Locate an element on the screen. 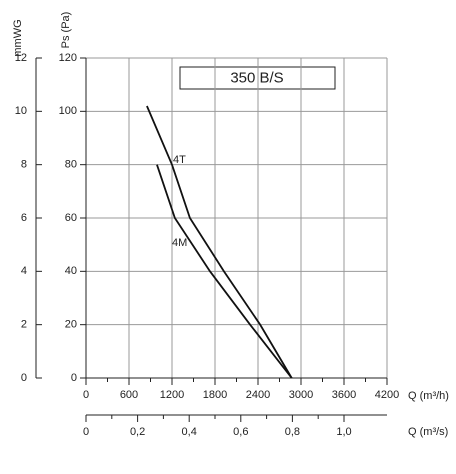  x2-tick-label: 0,8 is located at coordinates (292, 432).